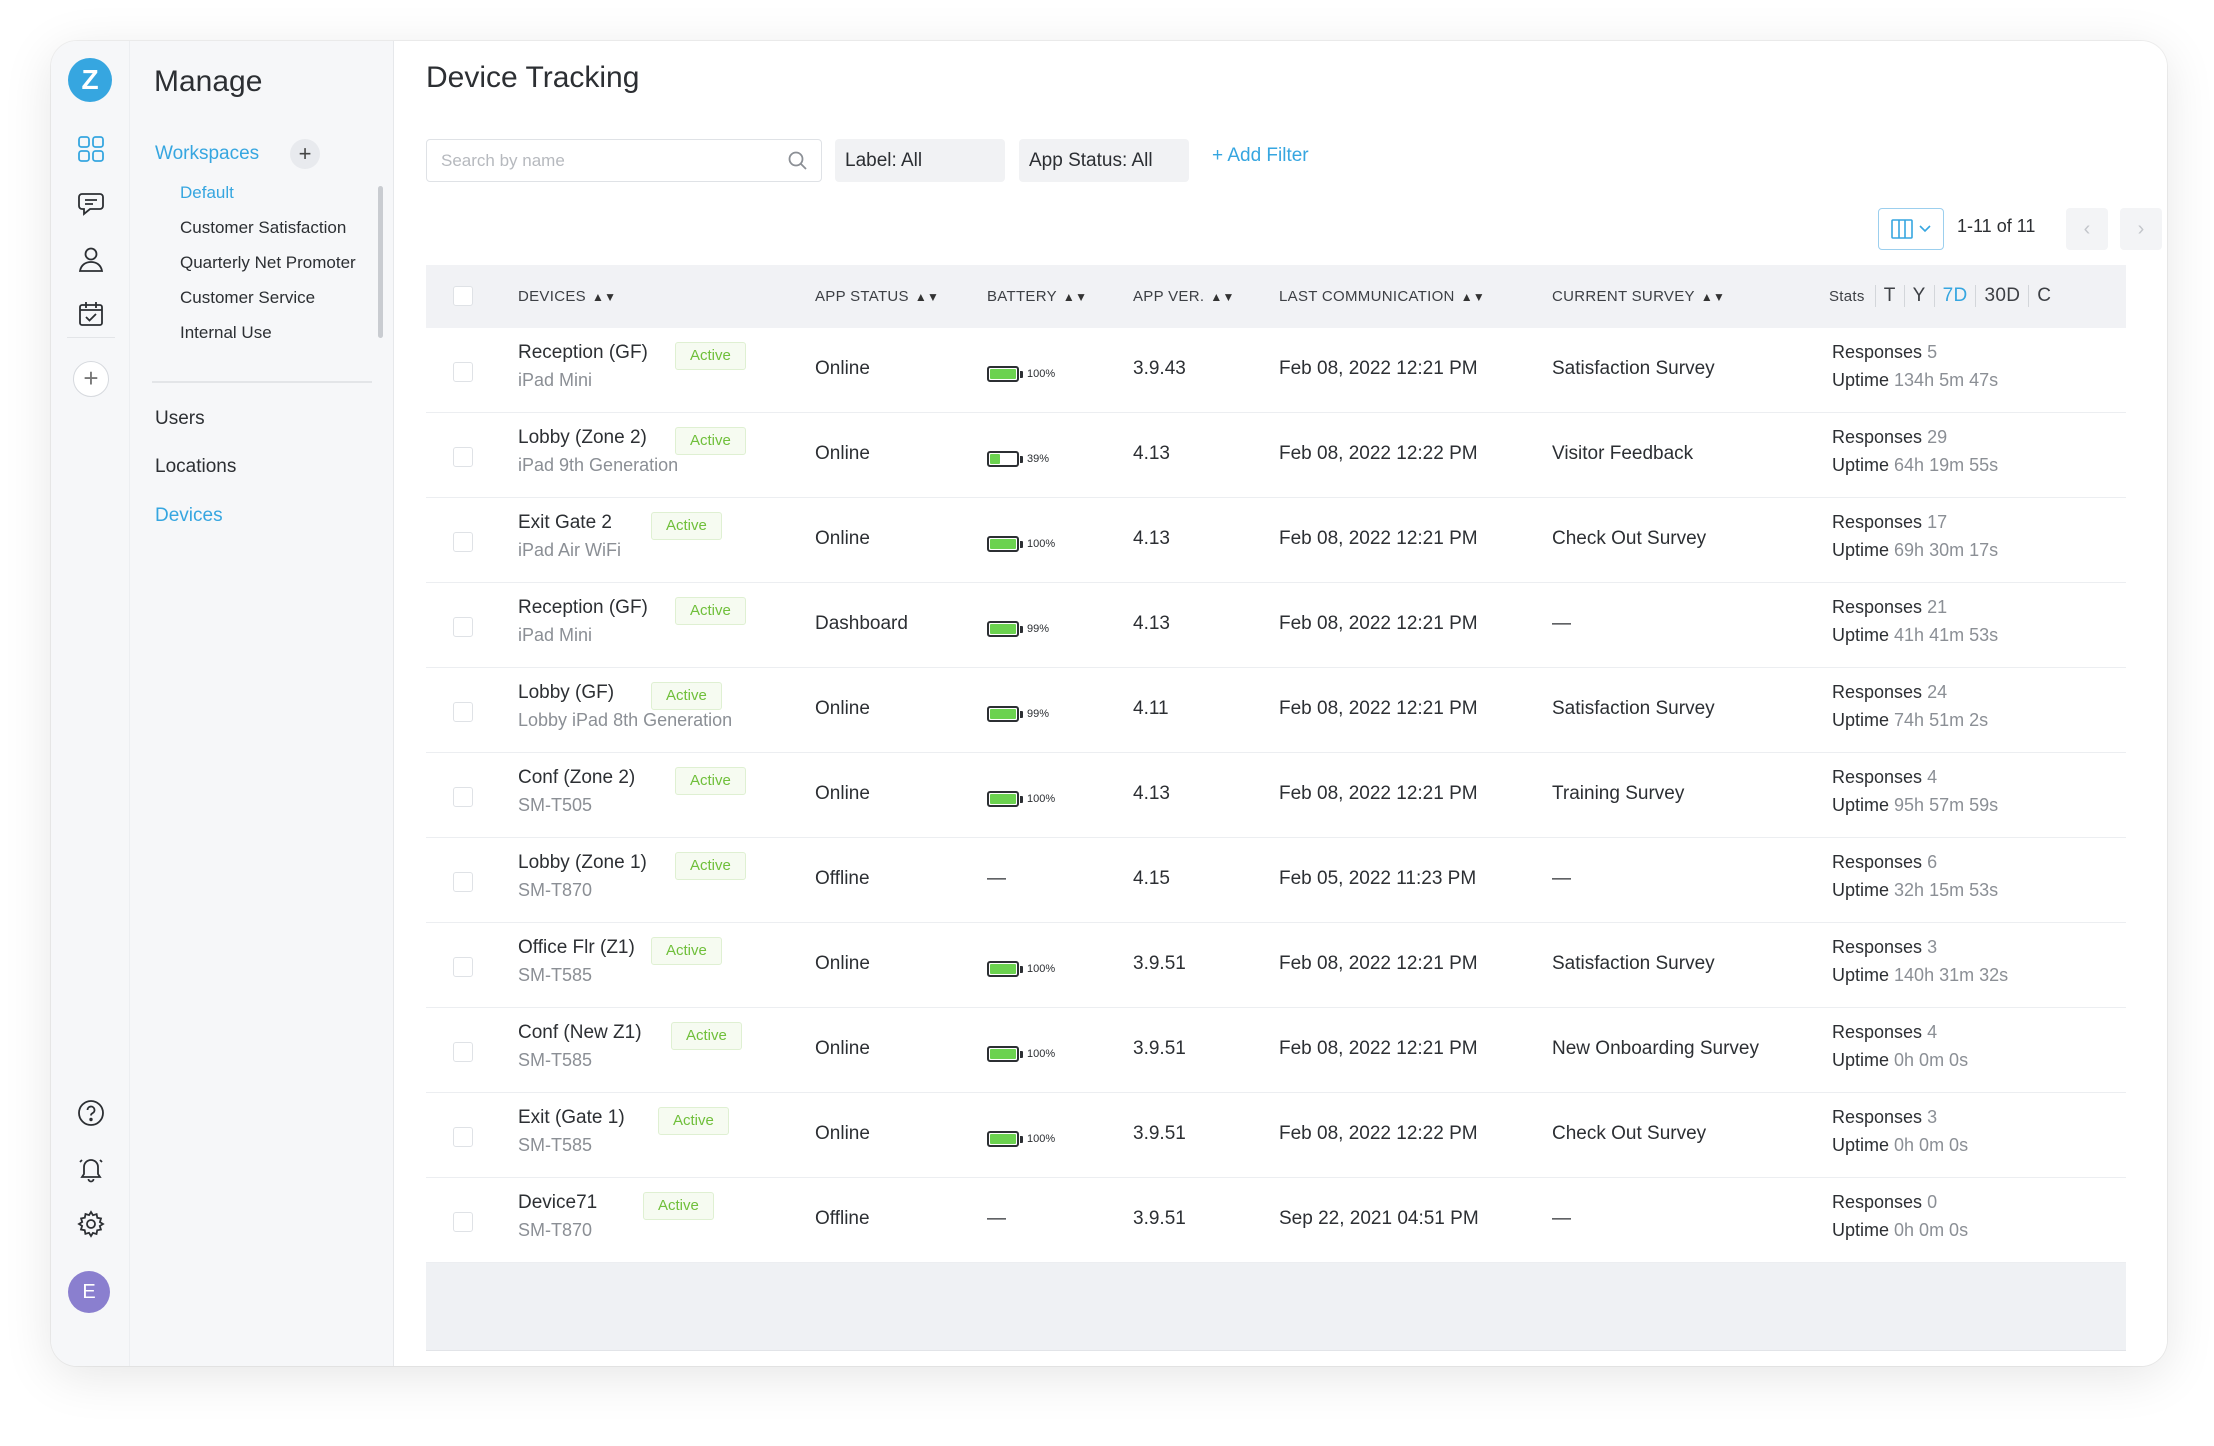 The image size is (2214, 1446). What do you see at coordinates (577, 777) in the screenshot?
I see `device-name: Conf (Zone 2)` at bounding box center [577, 777].